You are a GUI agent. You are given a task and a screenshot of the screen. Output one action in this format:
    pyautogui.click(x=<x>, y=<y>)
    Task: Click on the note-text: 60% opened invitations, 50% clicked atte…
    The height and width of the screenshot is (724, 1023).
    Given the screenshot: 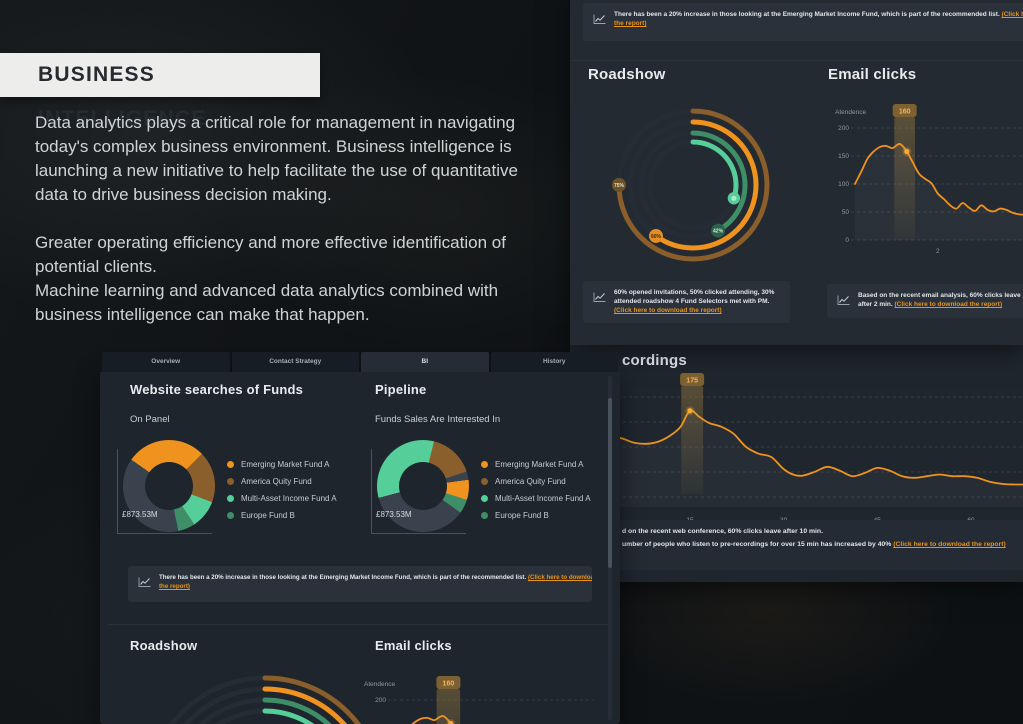 What is the action you would take?
    pyautogui.click(x=694, y=297)
    